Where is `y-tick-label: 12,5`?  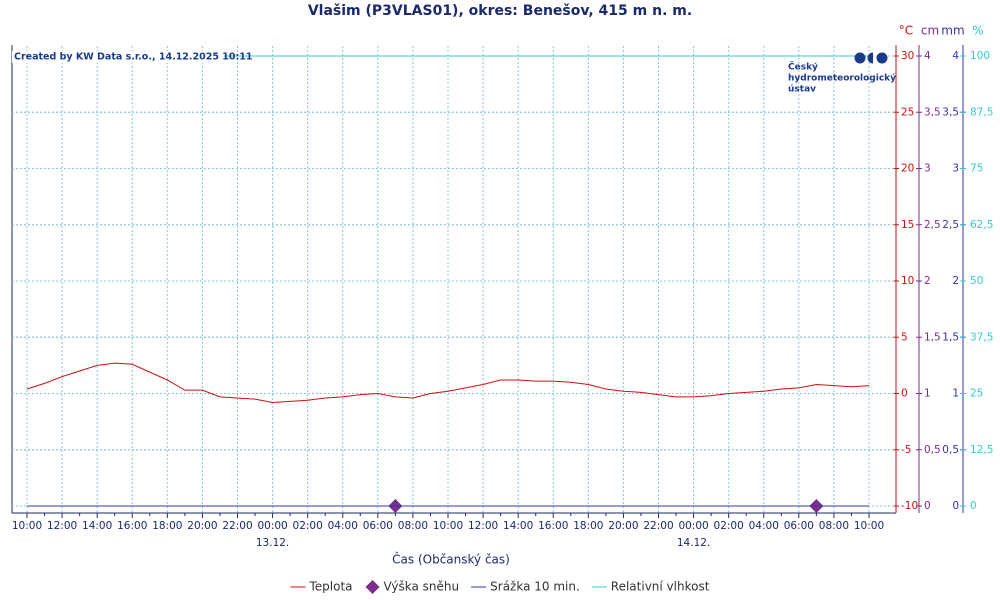 y-tick-label: 12,5 is located at coordinates (981, 450).